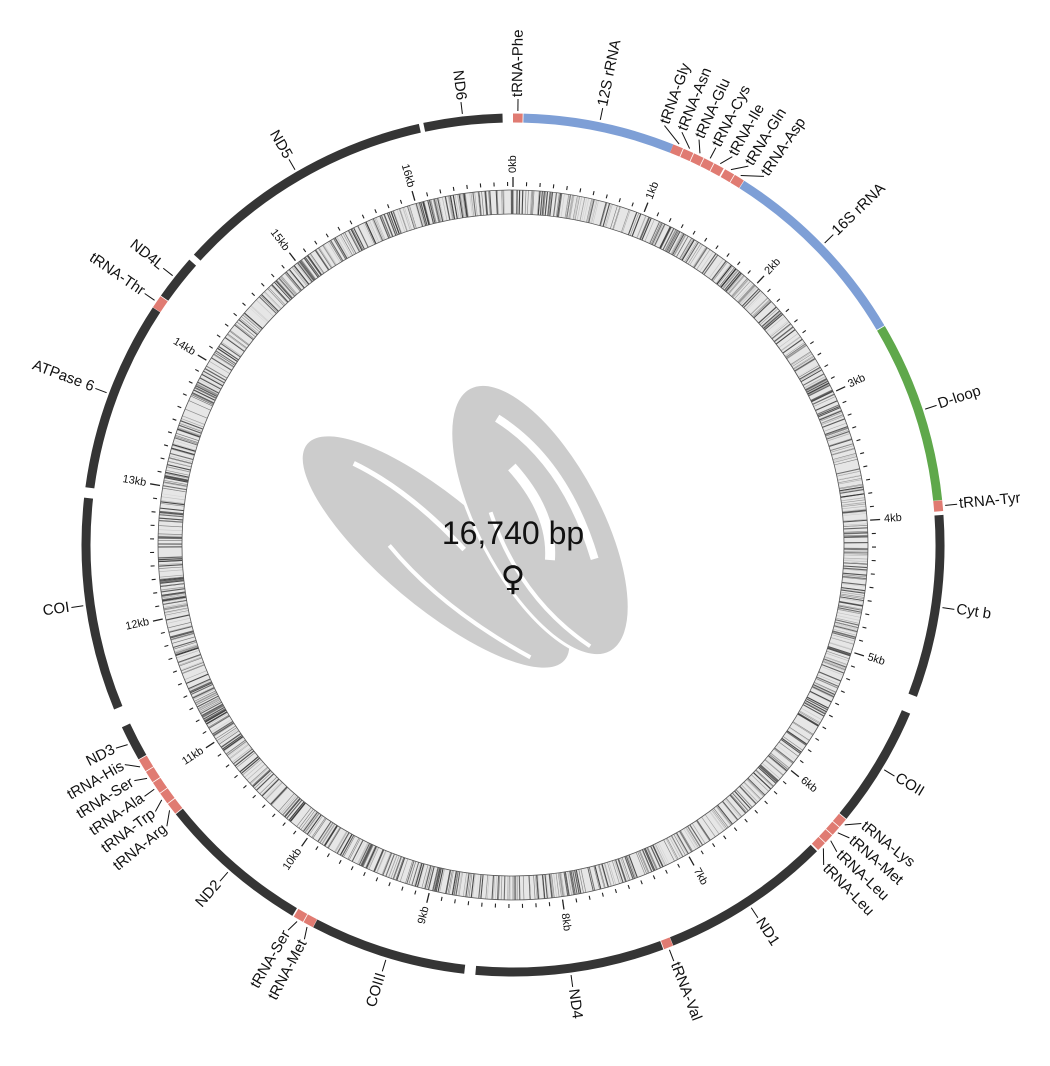 Image resolution: width=1050 pixels, height=1066 pixels. I want to click on feature-d-loop, so click(910, 413).